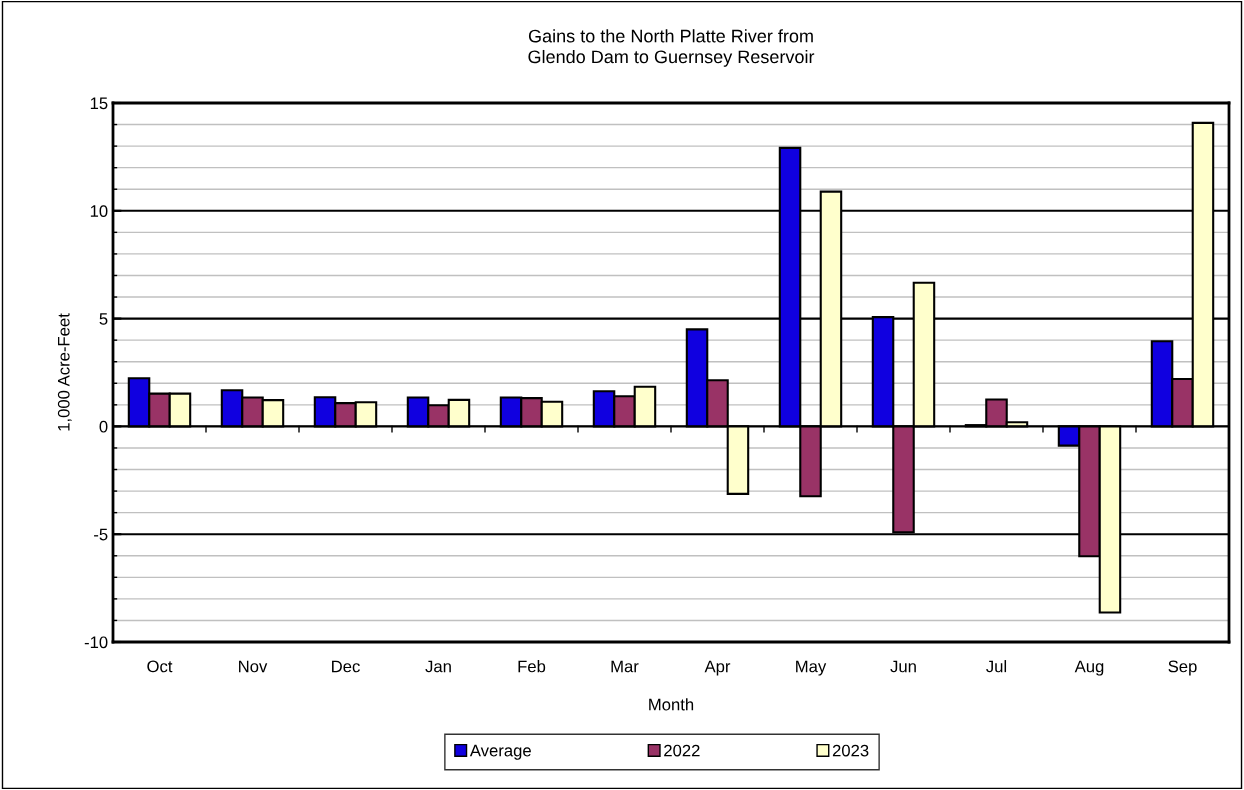 The height and width of the screenshot is (790, 1244). What do you see at coordinates (903, 666) in the screenshot?
I see `x-tick-label: Jun` at bounding box center [903, 666].